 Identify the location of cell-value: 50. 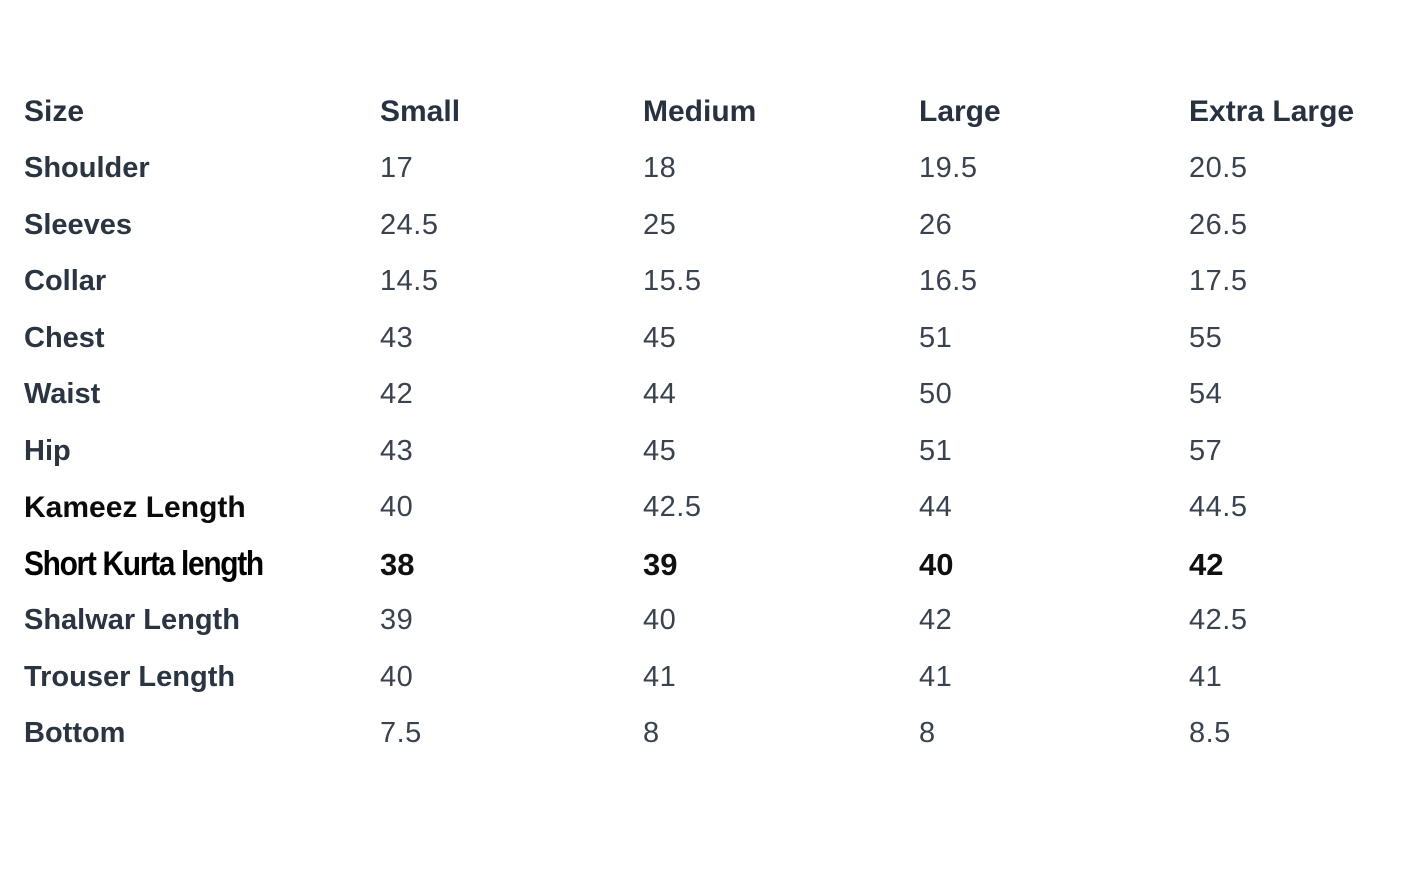
(936, 394).